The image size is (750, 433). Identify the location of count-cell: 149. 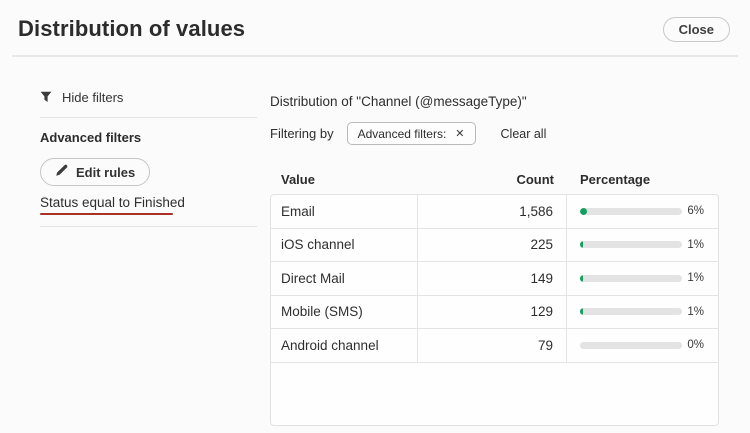
(492, 278).